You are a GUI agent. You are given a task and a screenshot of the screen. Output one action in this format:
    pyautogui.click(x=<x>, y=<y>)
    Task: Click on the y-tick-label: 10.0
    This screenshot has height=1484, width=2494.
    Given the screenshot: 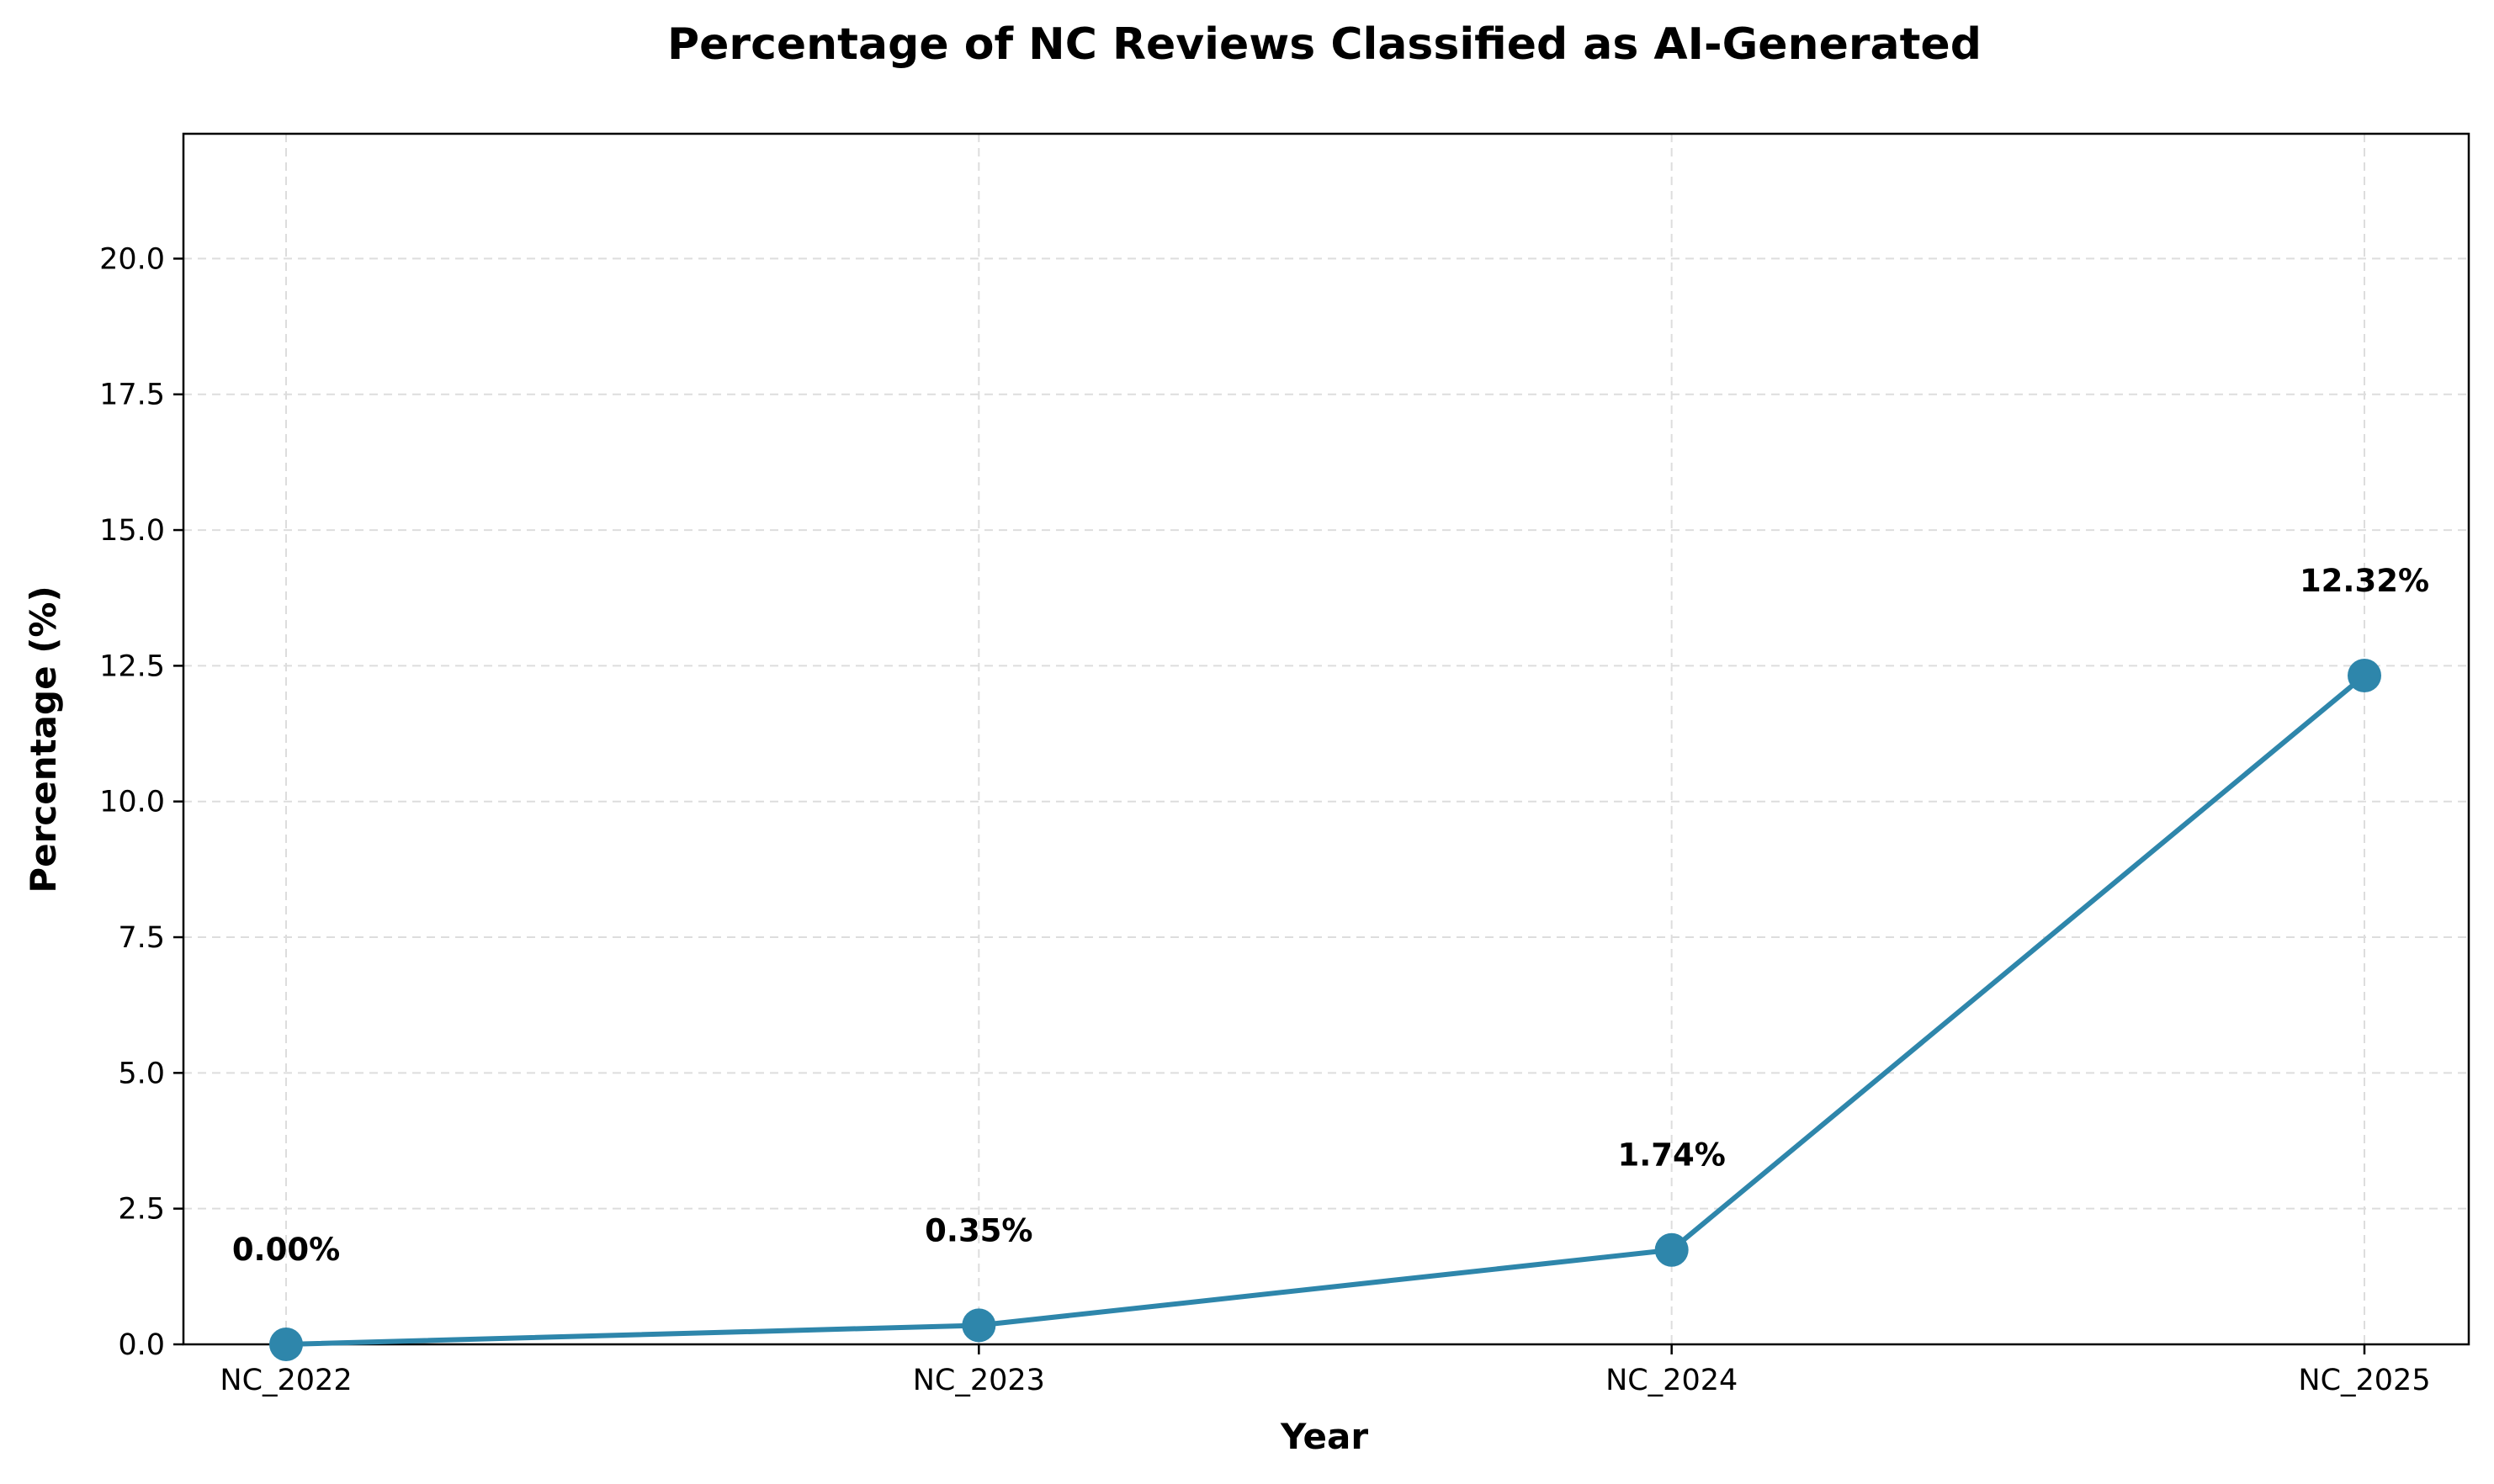 What is the action you would take?
    pyautogui.click(x=132, y=802)
    